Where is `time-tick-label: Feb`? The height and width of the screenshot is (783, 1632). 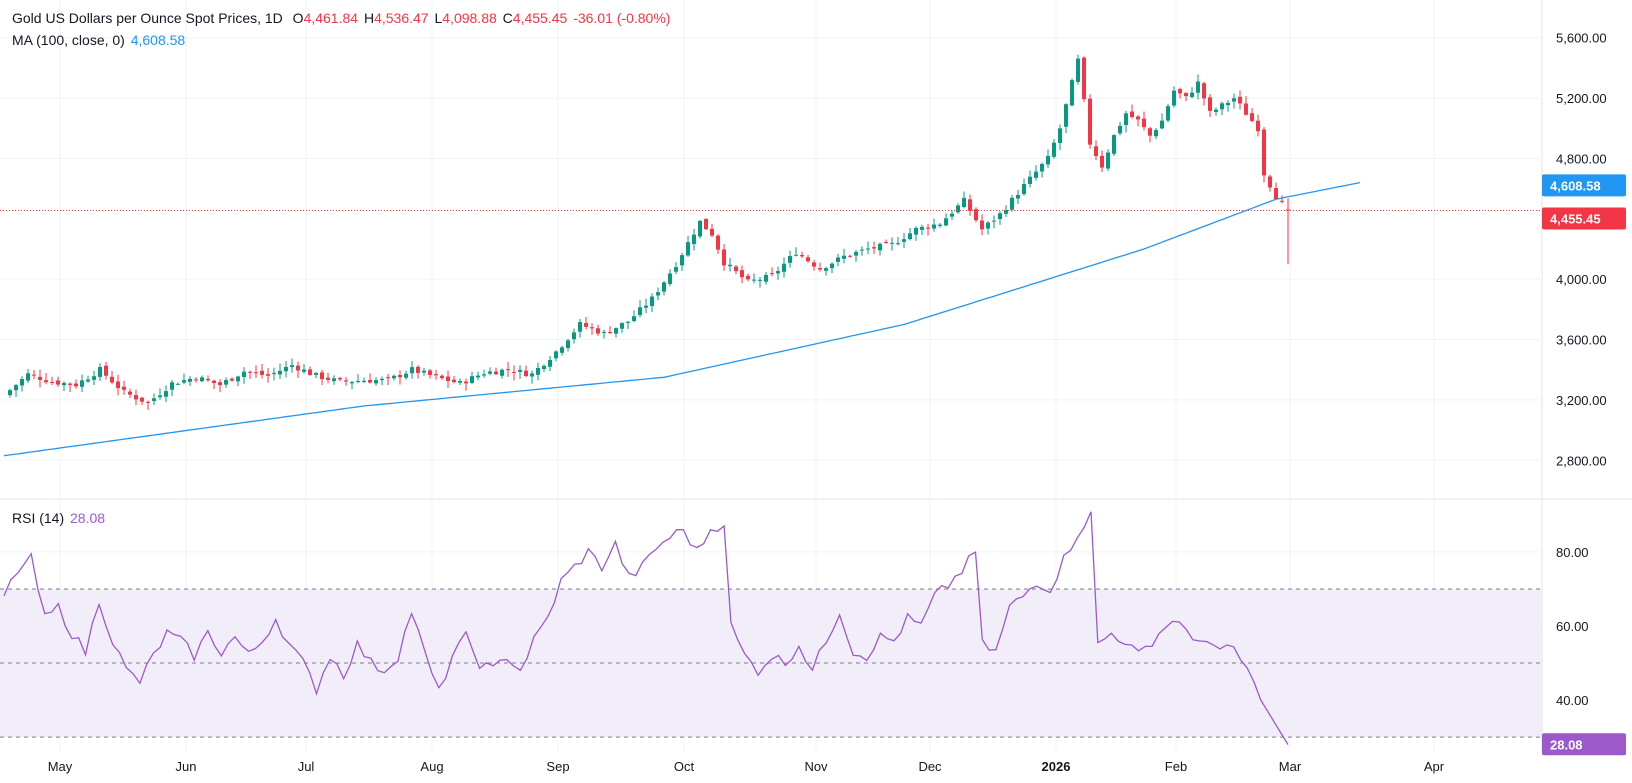 time-tick-label: Feb is located at coordinates (1176, 766).